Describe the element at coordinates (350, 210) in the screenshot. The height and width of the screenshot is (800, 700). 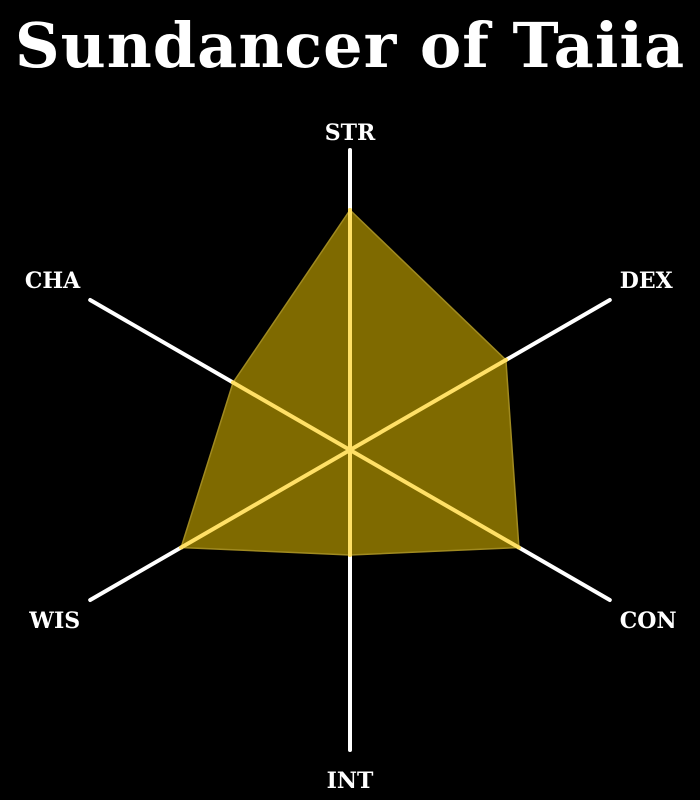
I see `data-point-str` at that location.